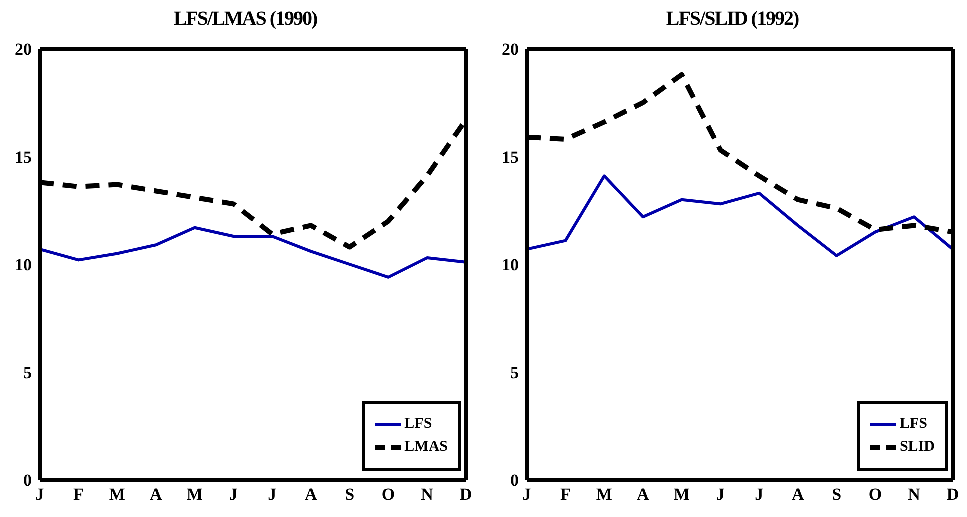  I want to click on chart-title: LFS/SLID (1992), so click(732, 20).